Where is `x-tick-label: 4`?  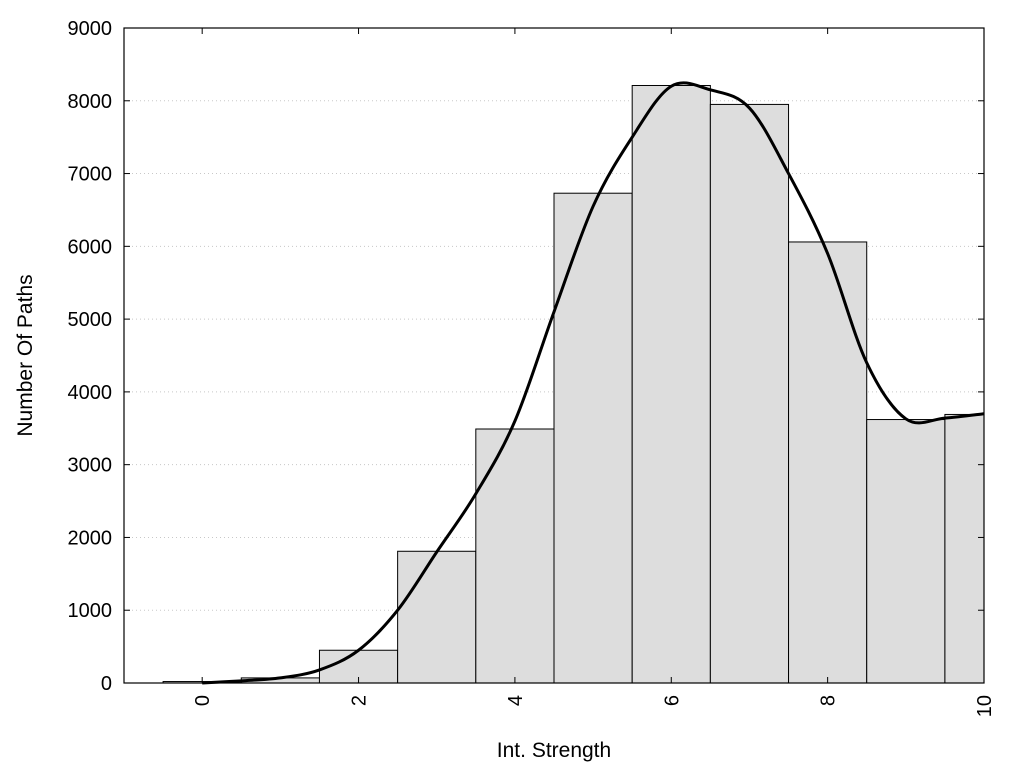
x-tick-label: 4 is located at coordinates (516, 700).